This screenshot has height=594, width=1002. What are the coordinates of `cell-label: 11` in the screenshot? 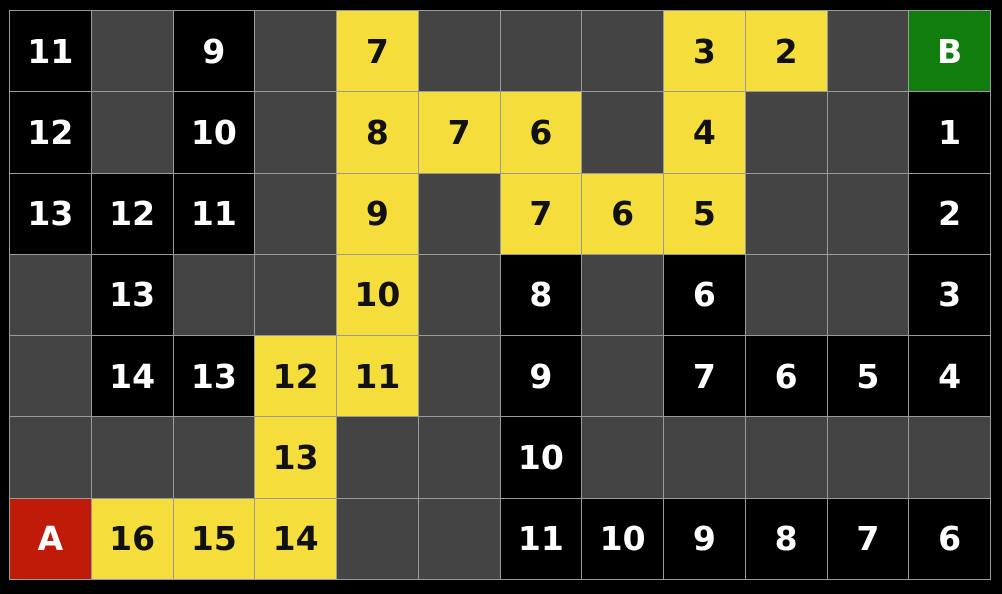 It's located at (50, 51).